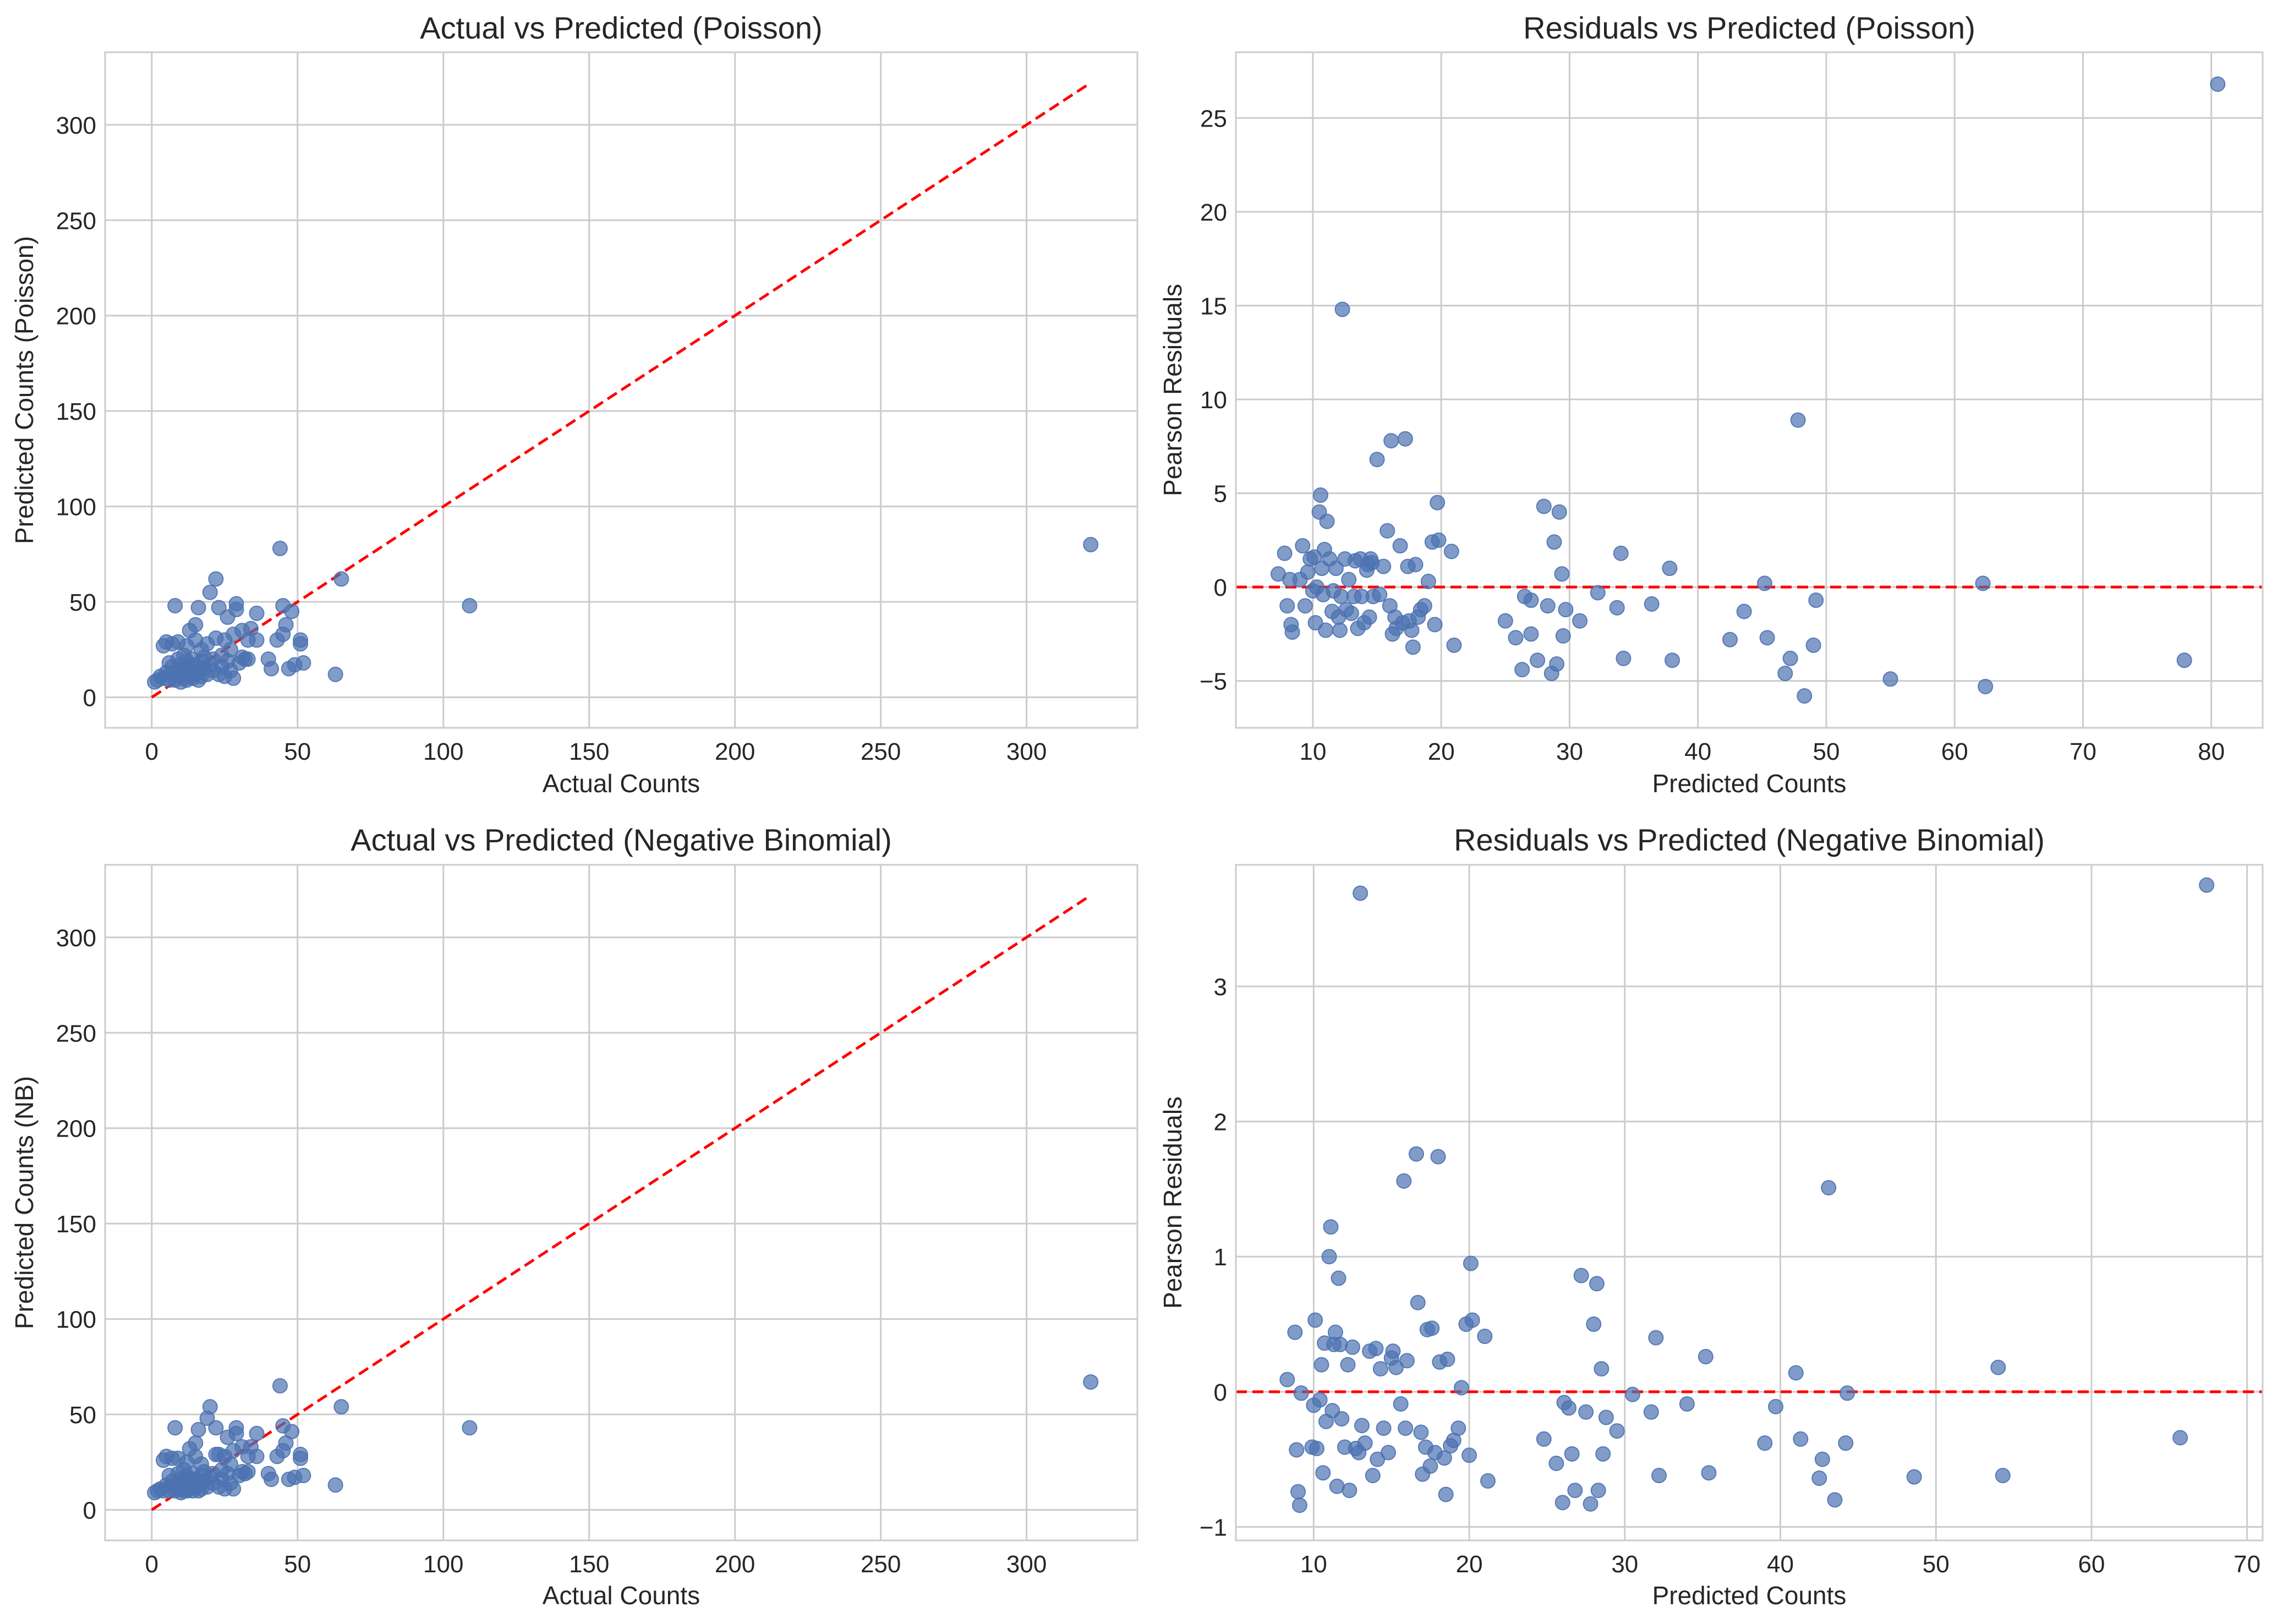 Image resolution: width=2283 pixels, height=1624 pixels. What do you see at coordinates (1313, 1564) in the screenshot?
I see `x-tick-label: 10` at bounding box center [1313, 1564].